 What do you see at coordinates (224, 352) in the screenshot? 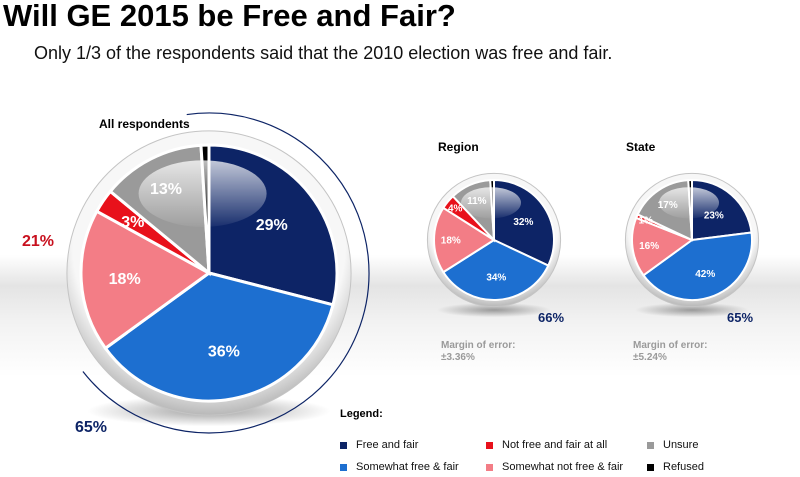
I see `slice-label: 36%` at bounding box center [224, 352].